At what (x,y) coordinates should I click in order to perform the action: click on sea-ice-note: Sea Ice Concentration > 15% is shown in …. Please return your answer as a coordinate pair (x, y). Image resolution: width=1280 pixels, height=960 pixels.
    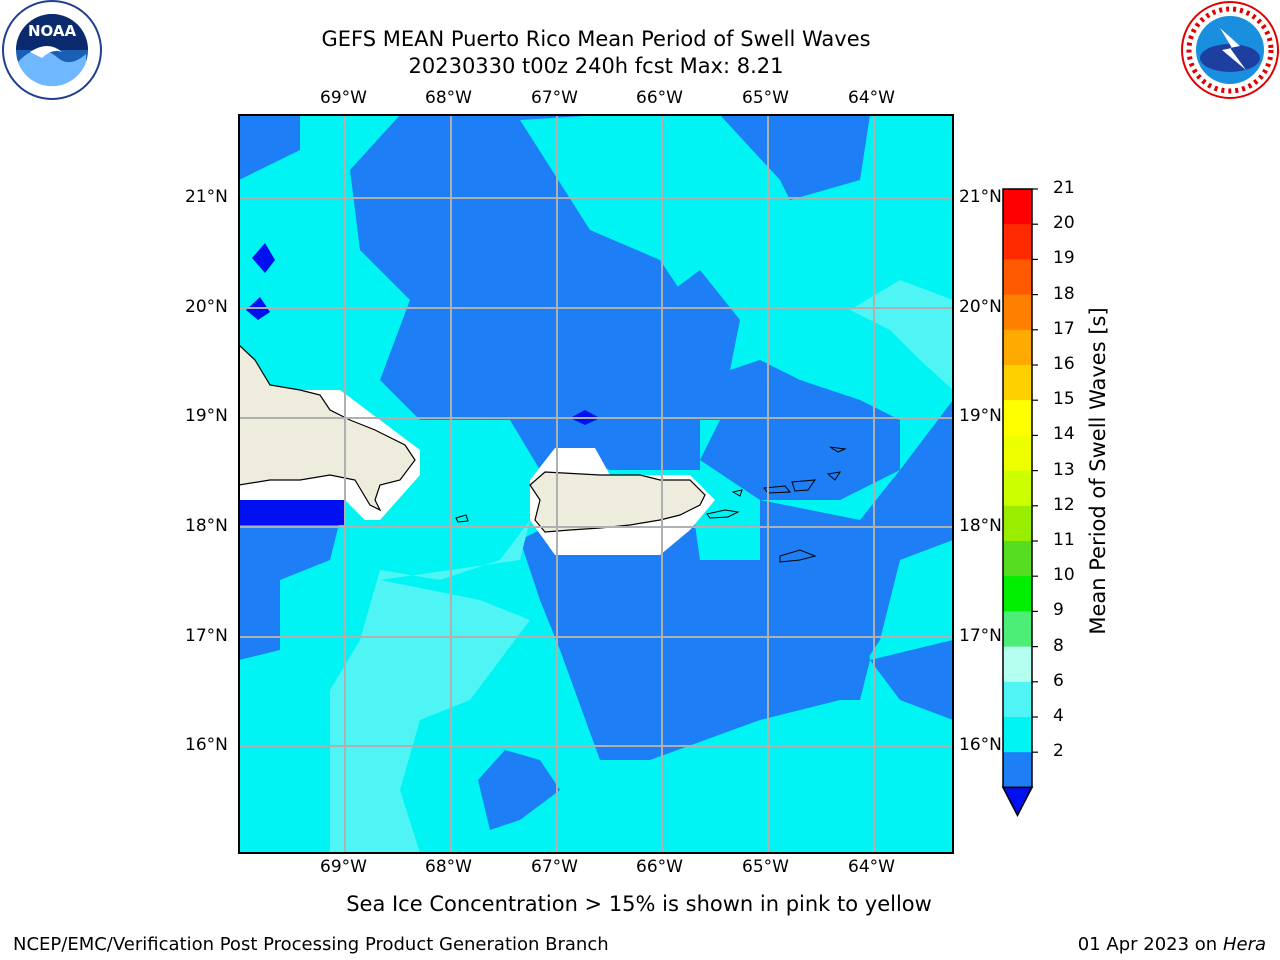
    Looking at the image, I should click on (639, 904).